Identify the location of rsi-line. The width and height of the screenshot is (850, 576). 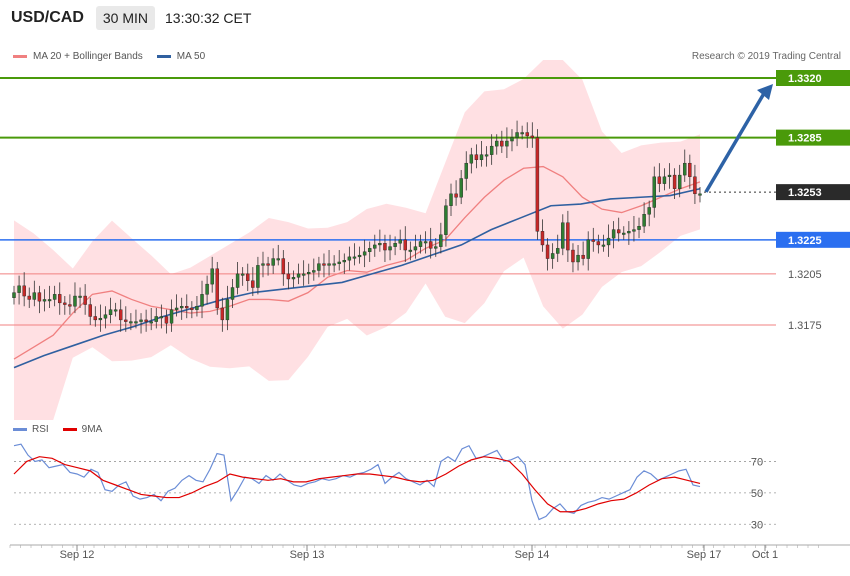
(357, 482).